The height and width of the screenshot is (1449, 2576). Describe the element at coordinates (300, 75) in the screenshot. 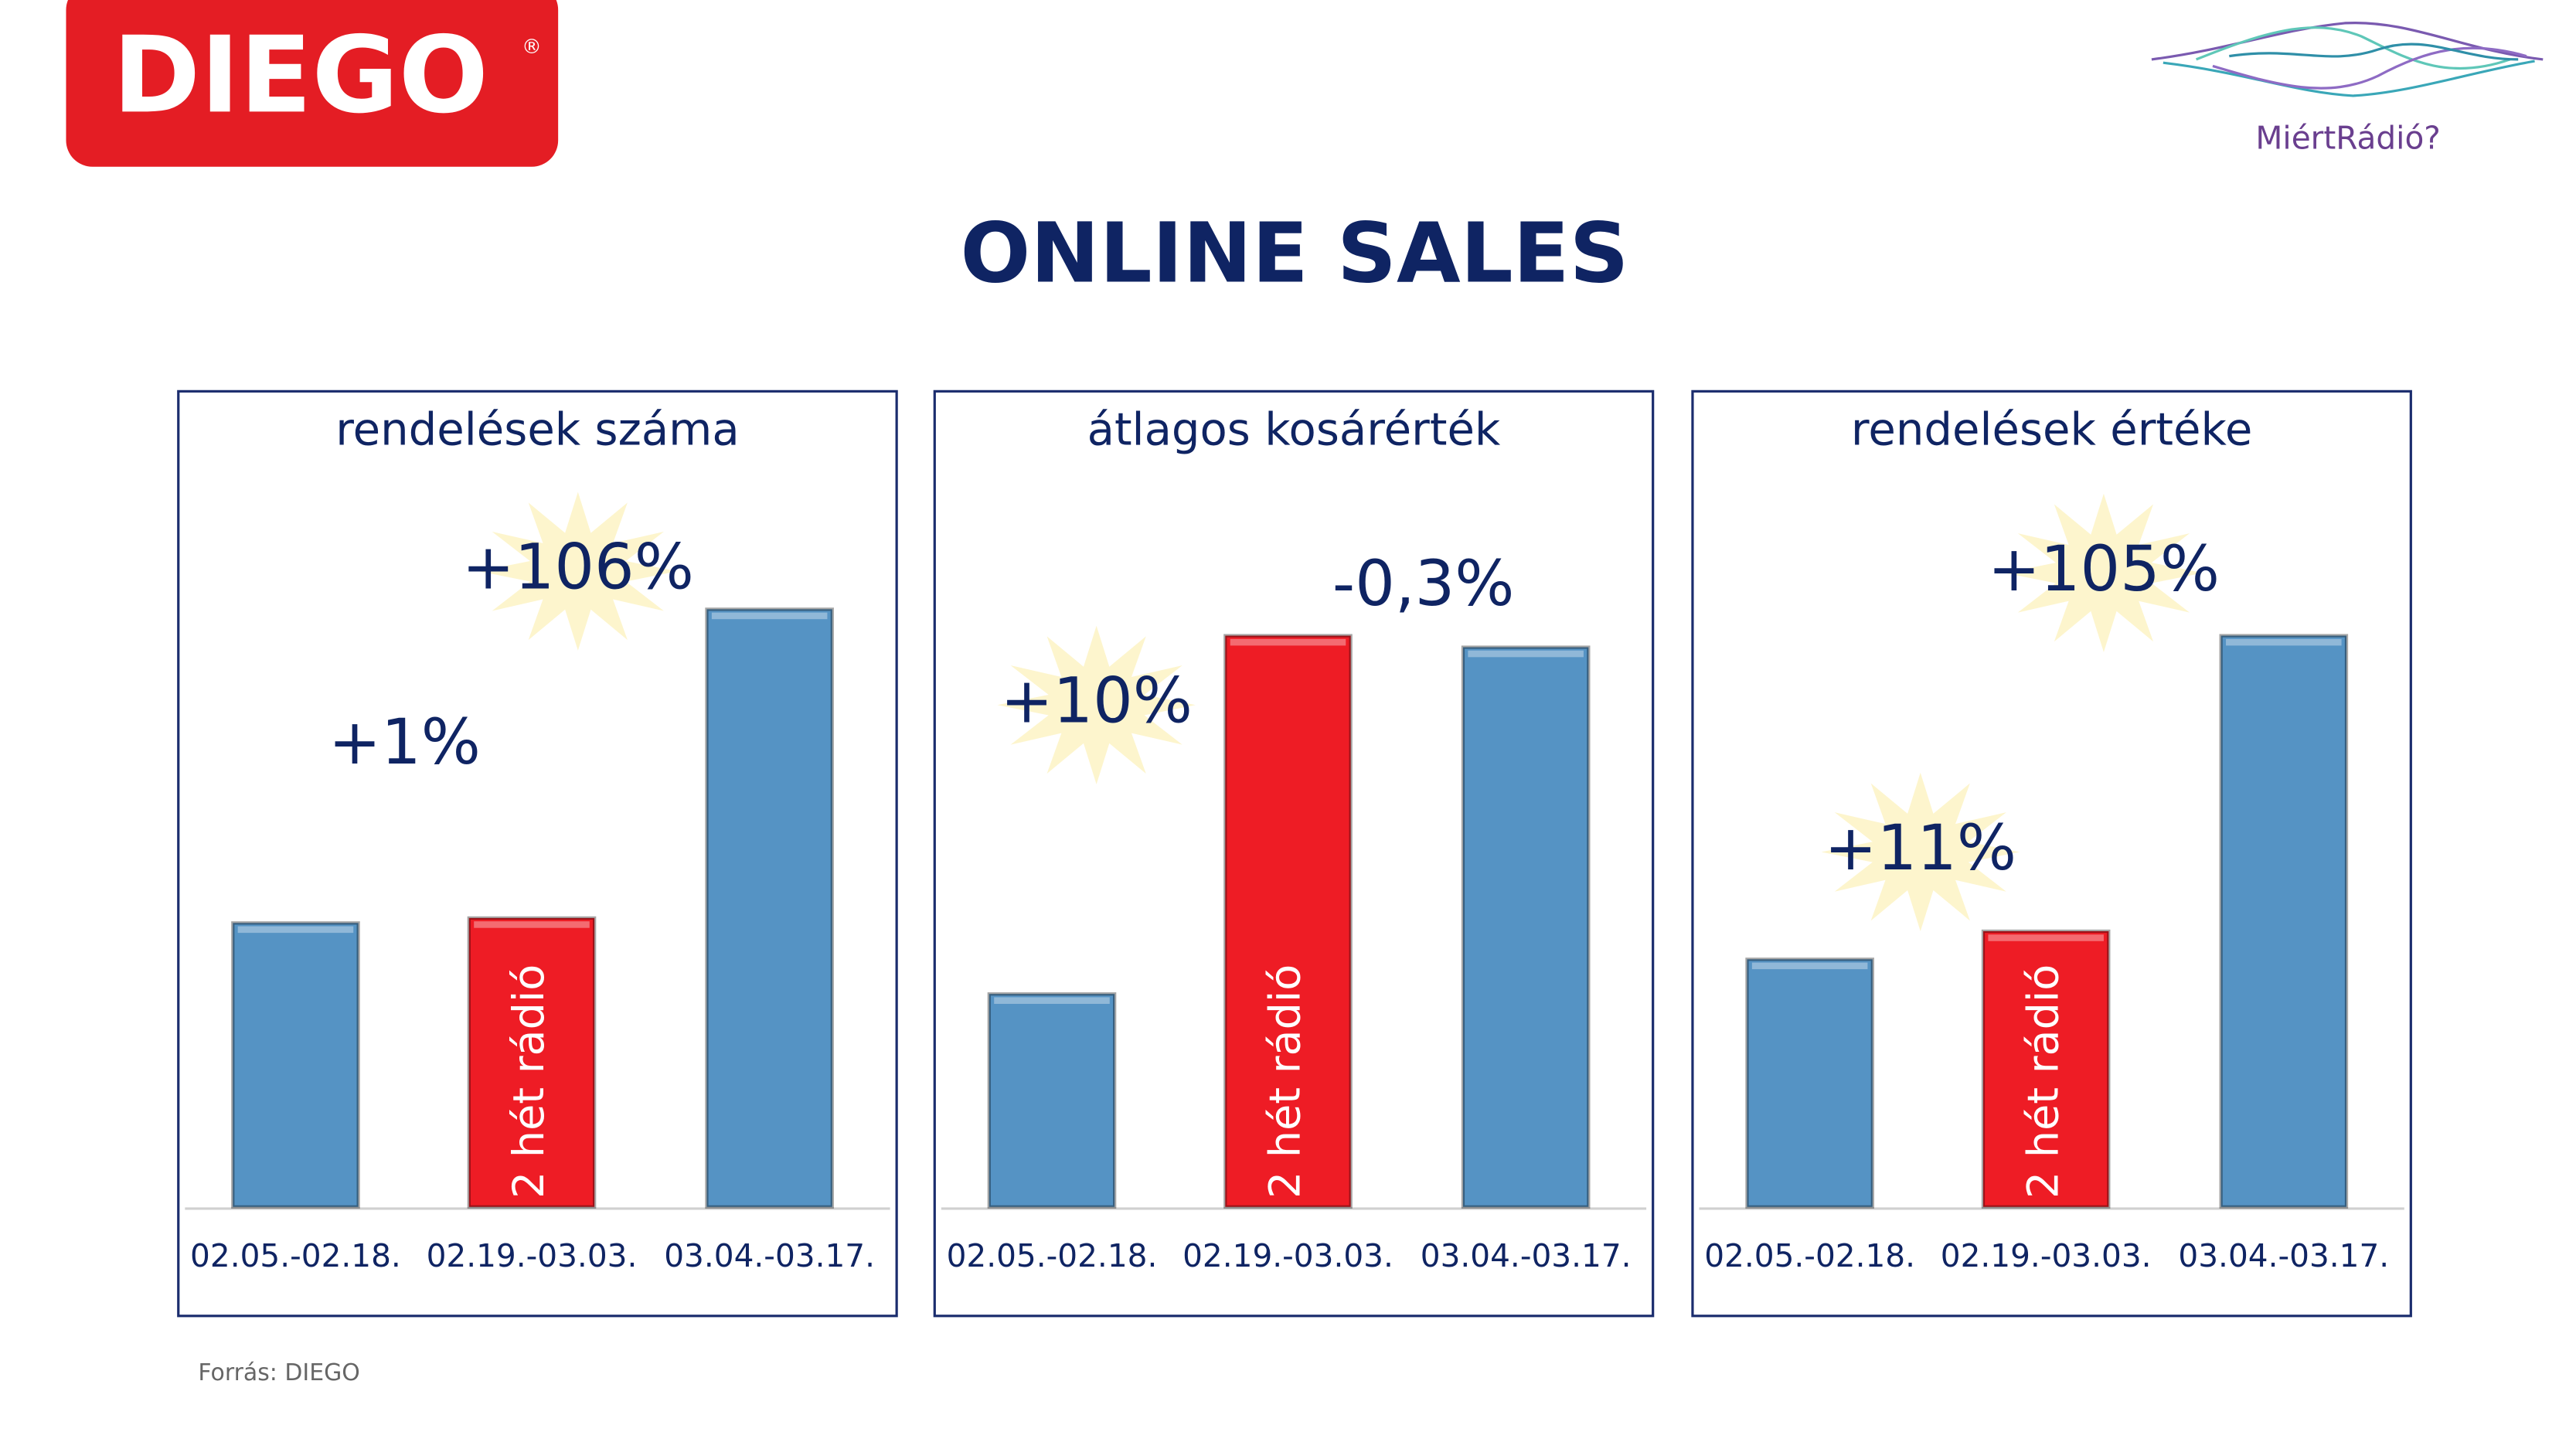

I see `diego-logo: DIEGO` at that location.